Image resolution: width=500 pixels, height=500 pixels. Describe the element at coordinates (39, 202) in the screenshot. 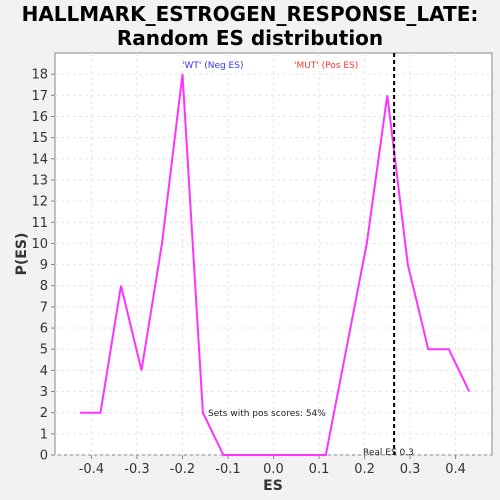

I see `y-tick-label: 12` at that location.